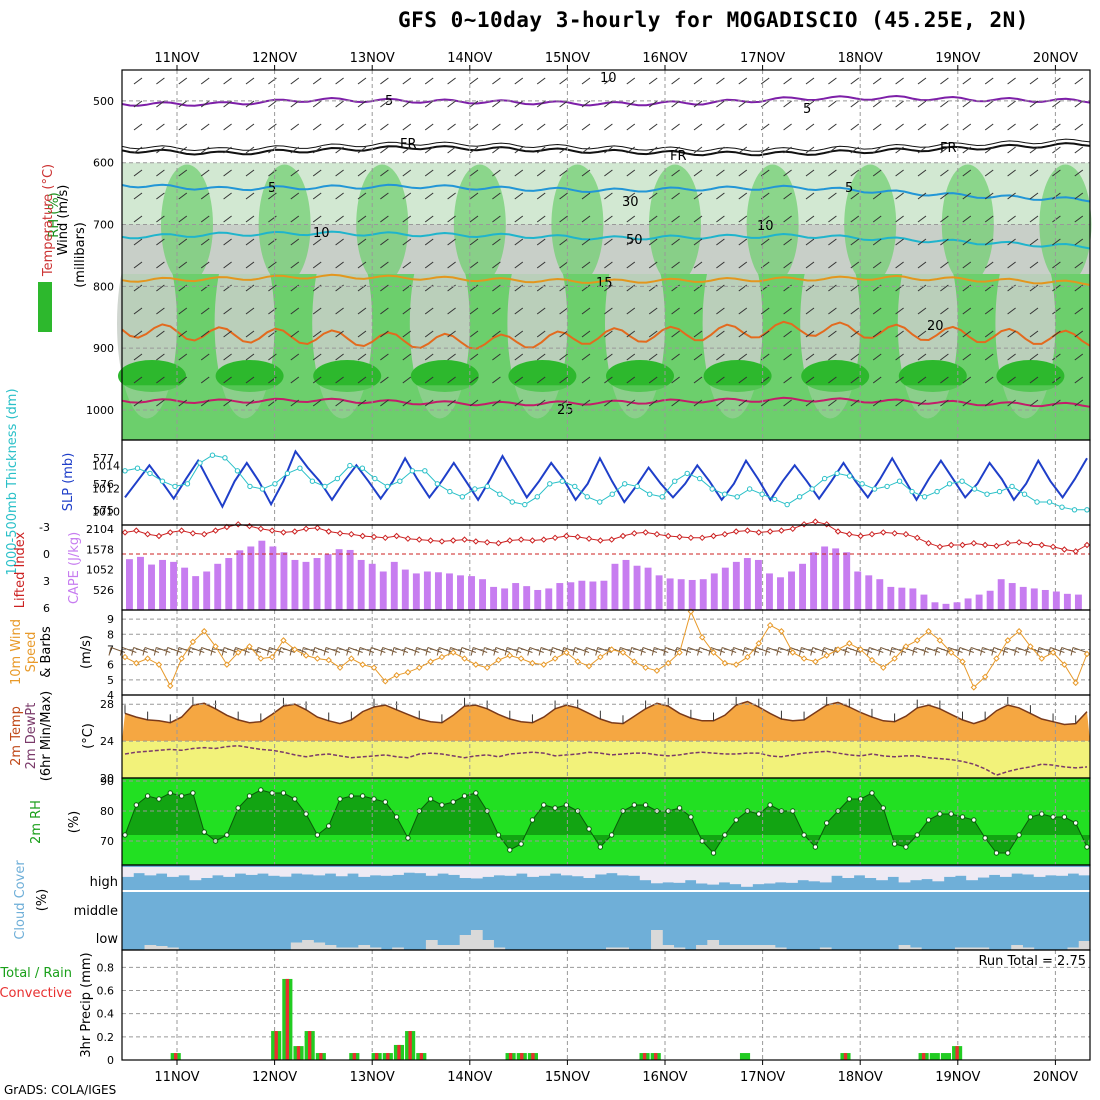 This screenshot has width=1100, height=1100. I want to click on contour-label: 30, so click(630, 202).